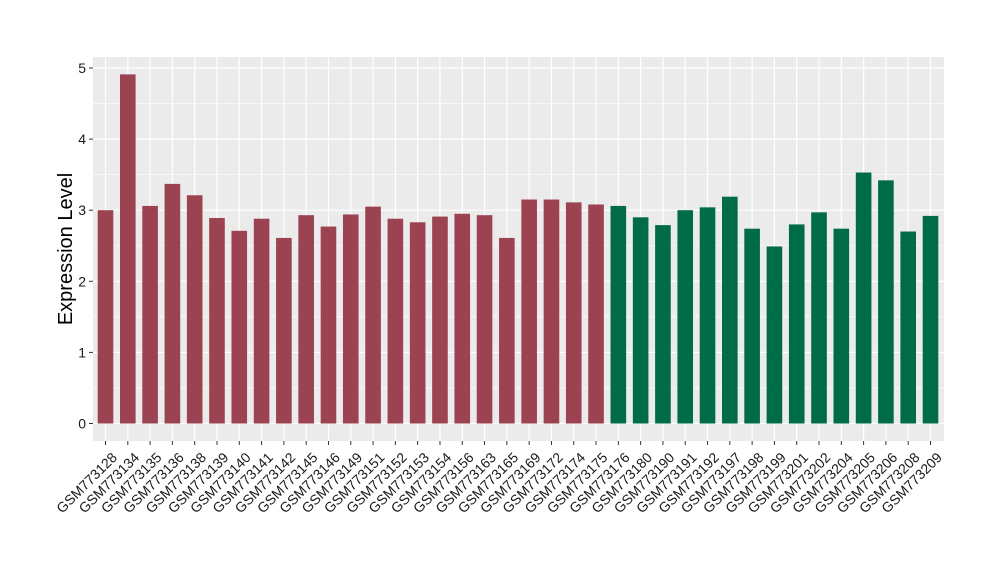 Image resolution: width=1000 pixels, height=580 pixels. Describe the element at coordinates (841, 326) in the screenshot. I see `bar-GSM773204` at that location.